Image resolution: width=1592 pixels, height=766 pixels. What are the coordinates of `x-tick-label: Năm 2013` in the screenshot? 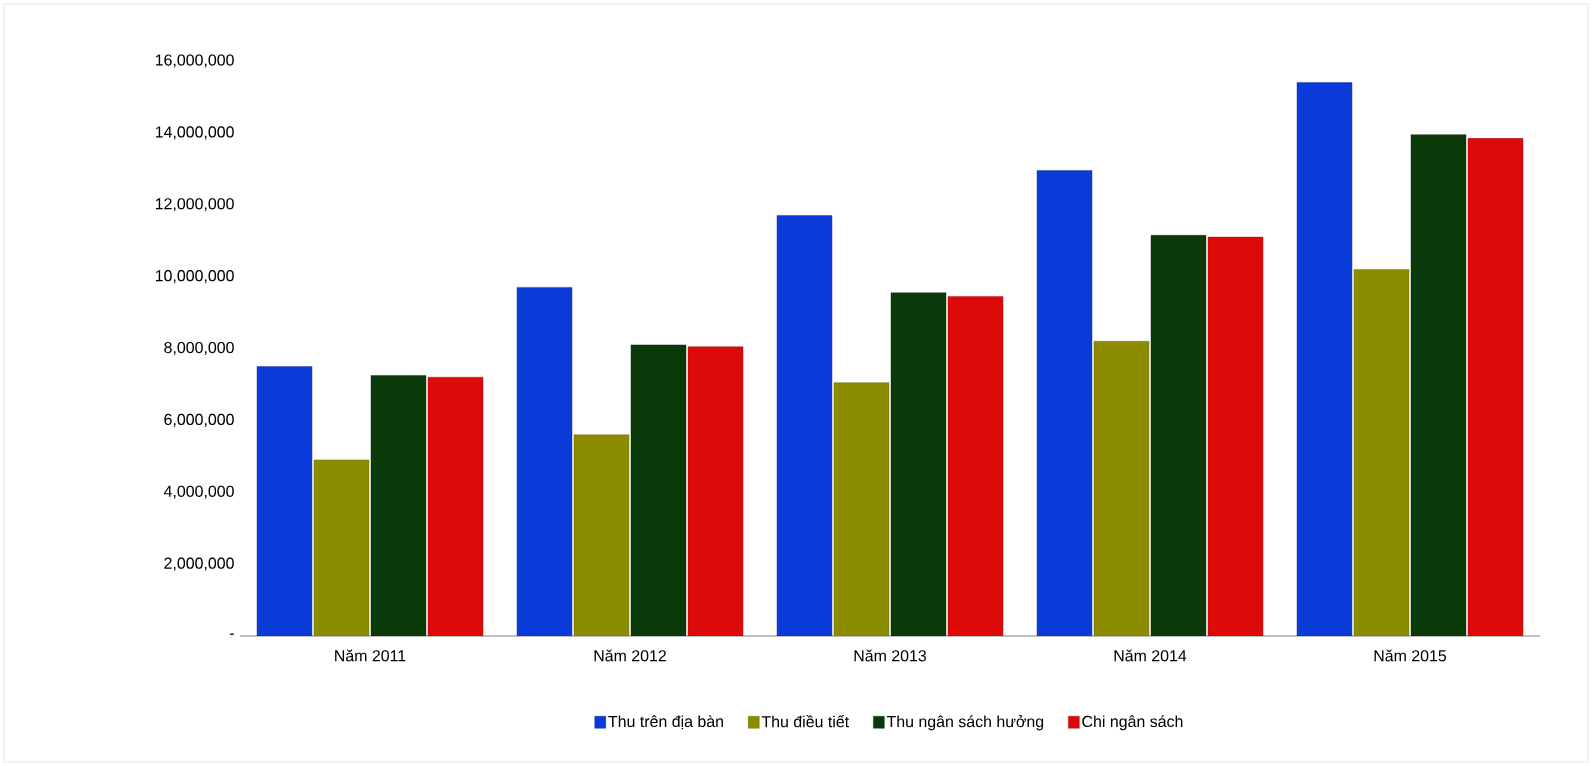 It's located at (890, 655).